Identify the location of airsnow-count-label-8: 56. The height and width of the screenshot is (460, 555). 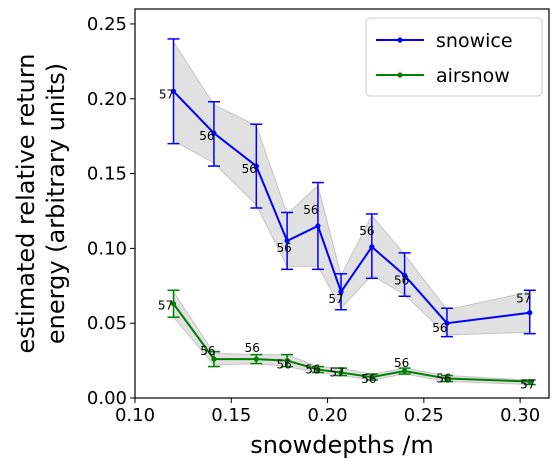
(443, 379).